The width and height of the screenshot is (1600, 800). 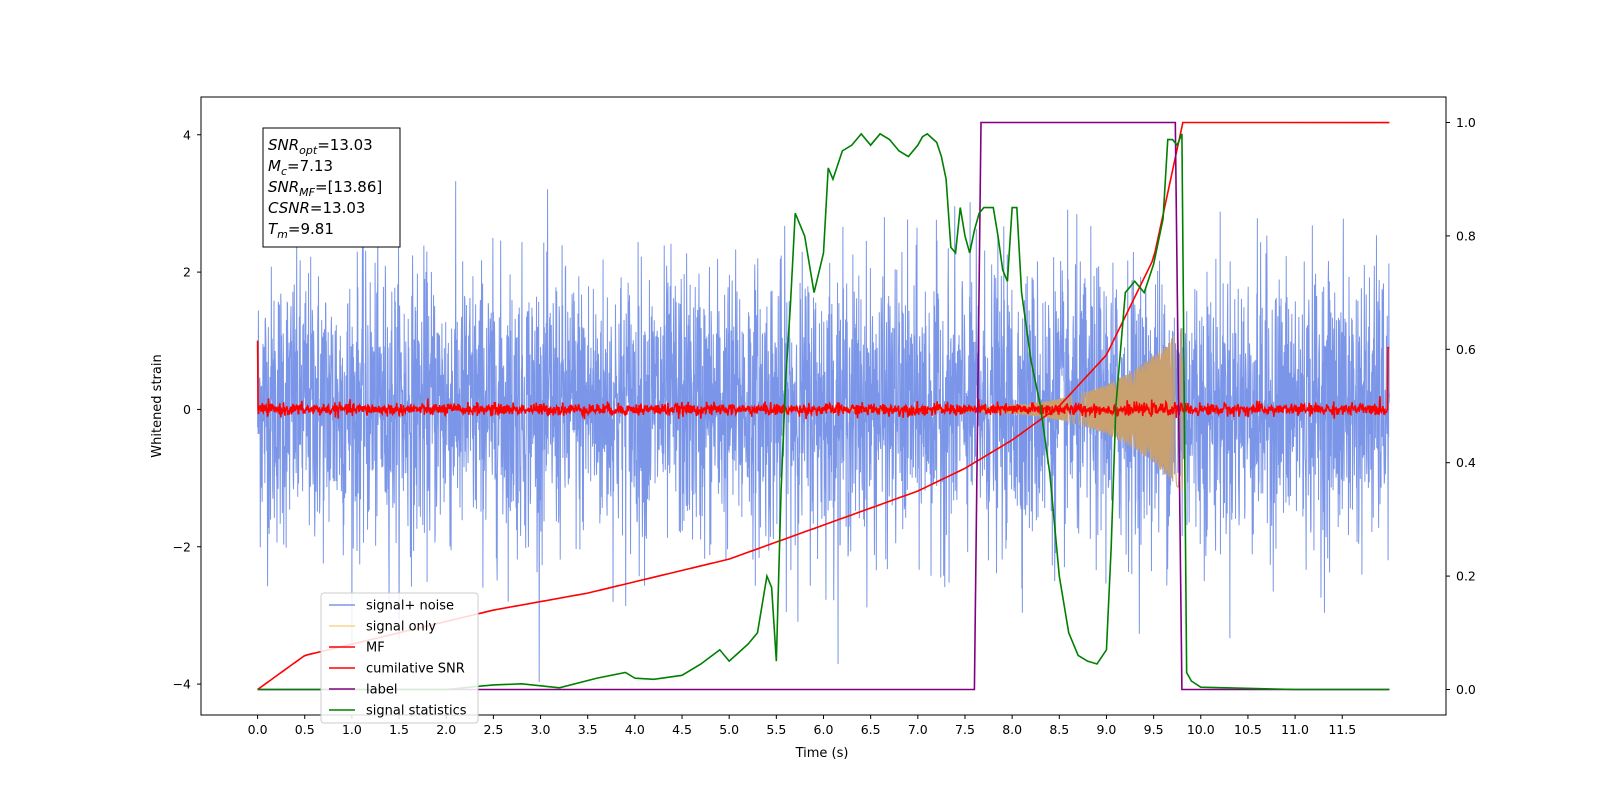 I want to click on x-tick-label: 3.0, so click(x=541, y=729).